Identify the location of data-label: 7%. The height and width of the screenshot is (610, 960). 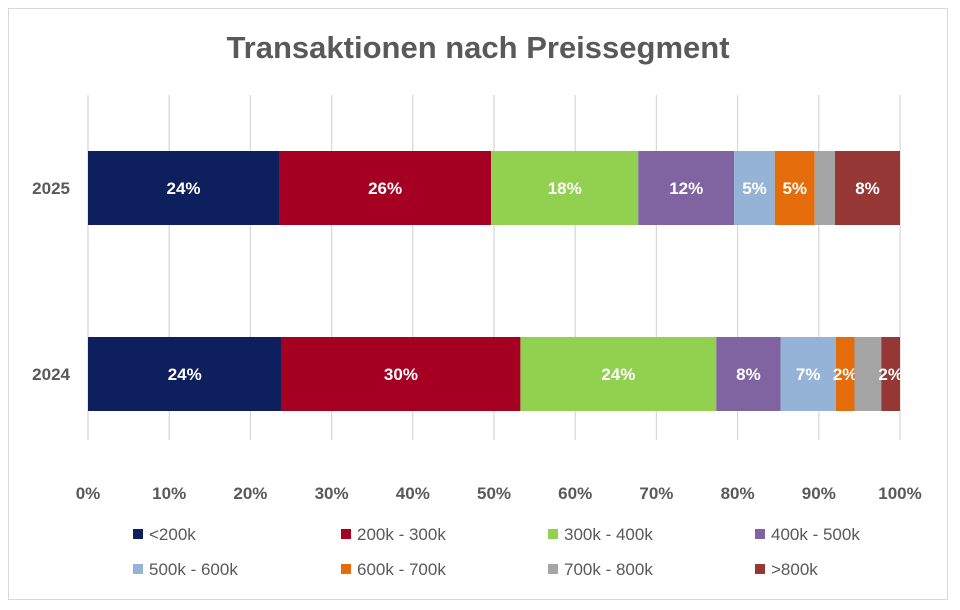
(808, 374).